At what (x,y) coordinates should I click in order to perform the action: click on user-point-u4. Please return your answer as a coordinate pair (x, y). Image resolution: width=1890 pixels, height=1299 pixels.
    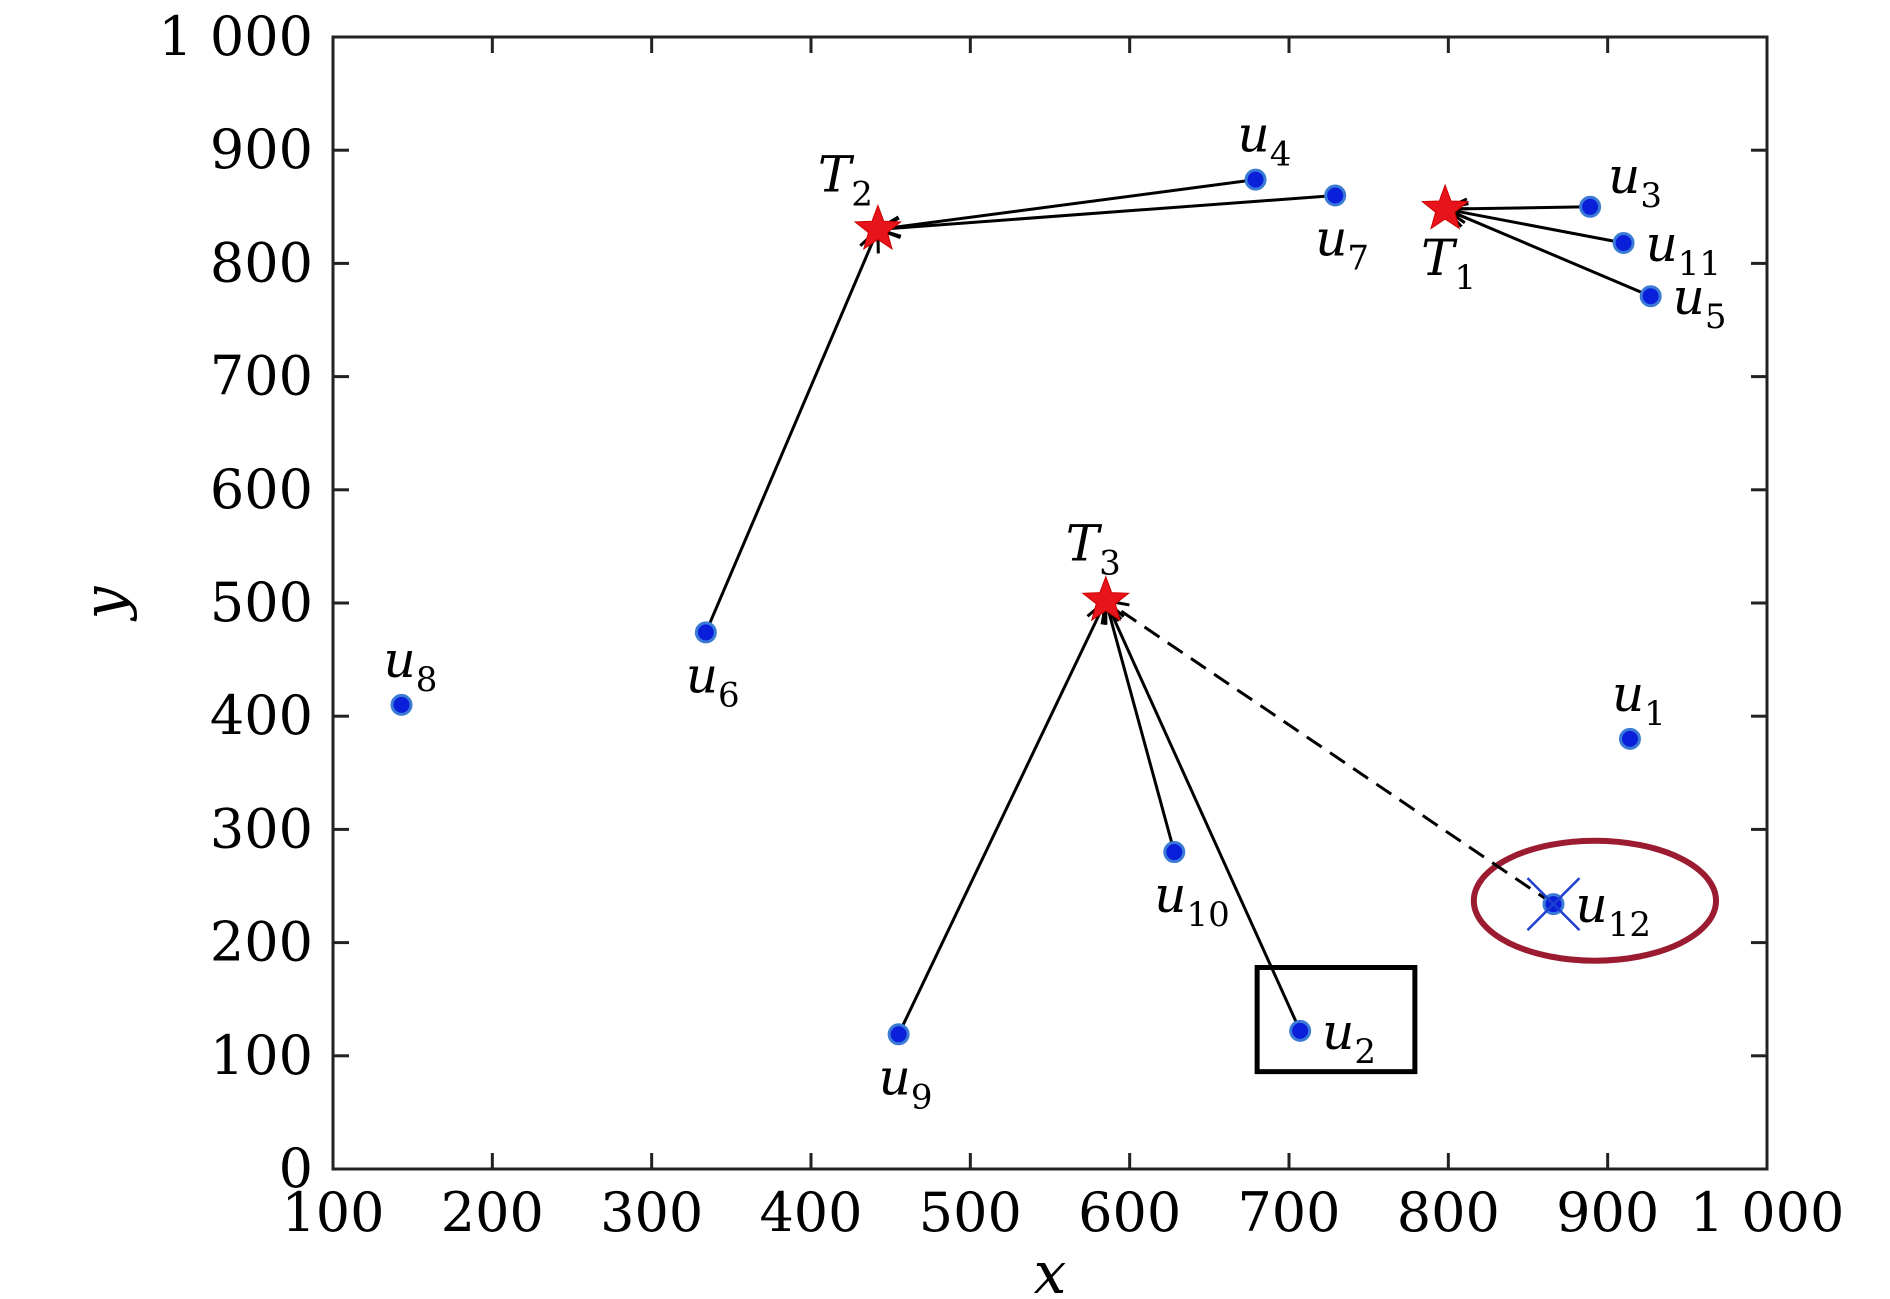
    Looking at the image, I should click on (1255, 179).